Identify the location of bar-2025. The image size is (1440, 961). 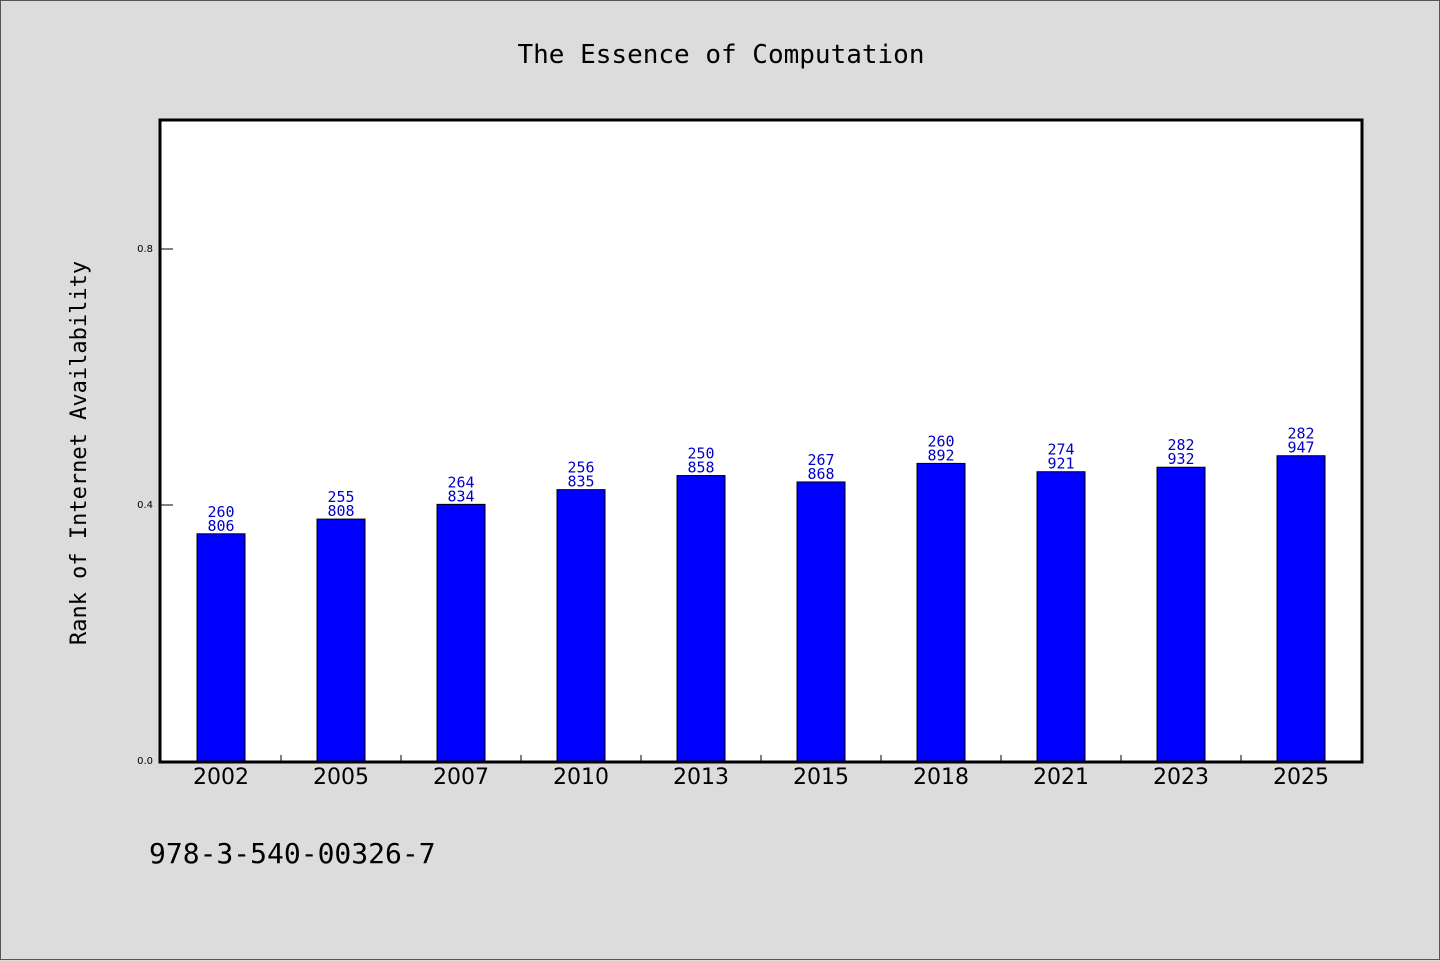
(1301, 608).